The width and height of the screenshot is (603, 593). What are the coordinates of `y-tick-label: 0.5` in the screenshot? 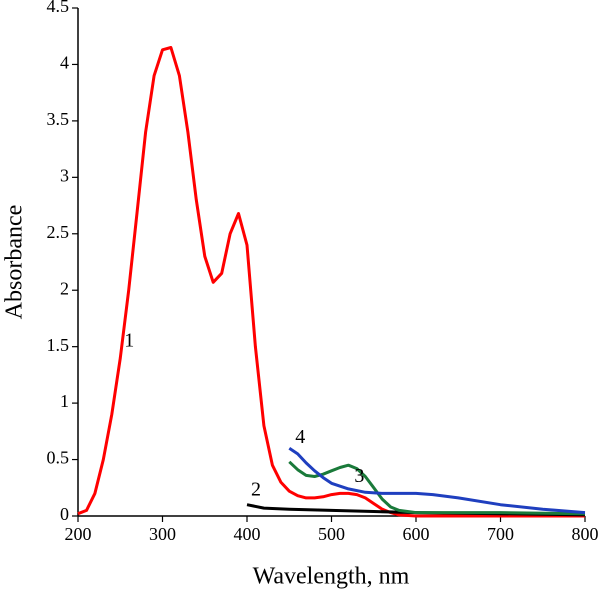 It's located at (58, 458).